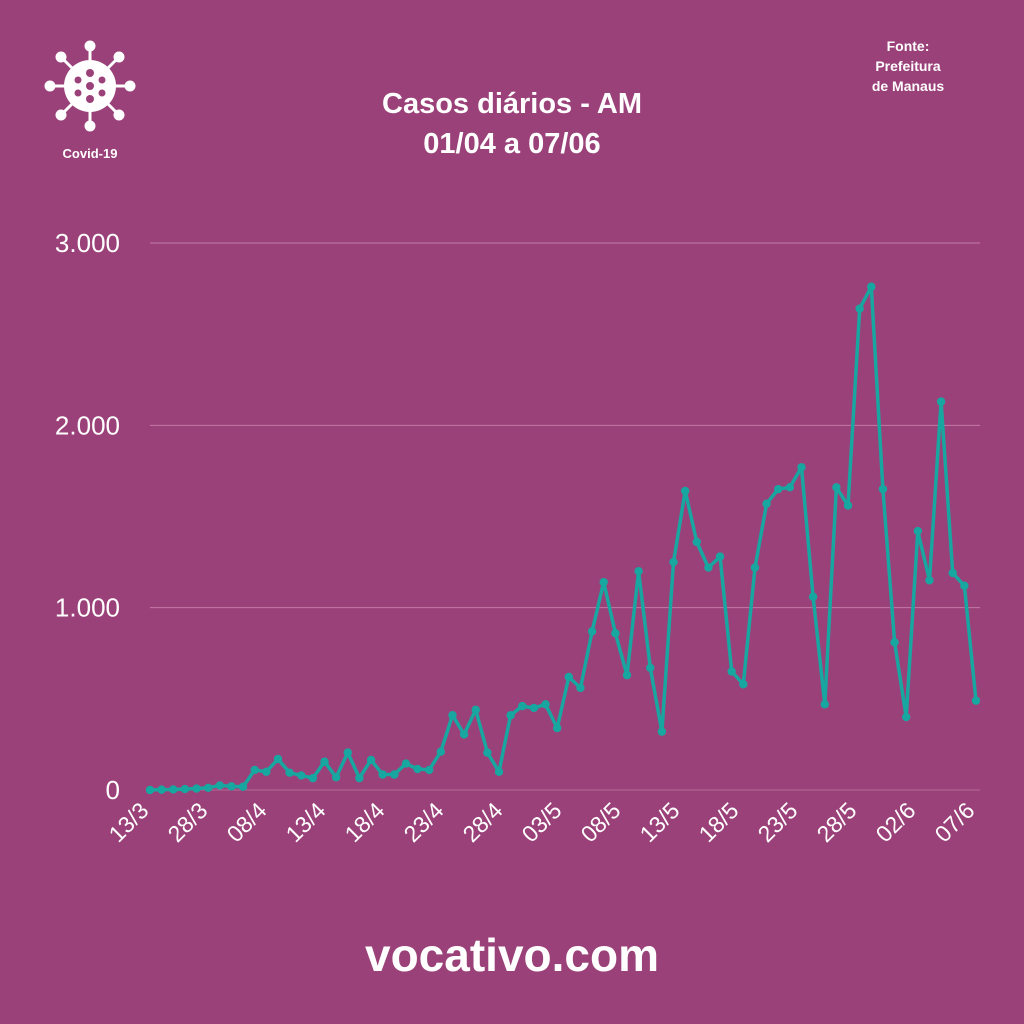  I want to click on x-tick-label: 13/4, so click(305, 822).